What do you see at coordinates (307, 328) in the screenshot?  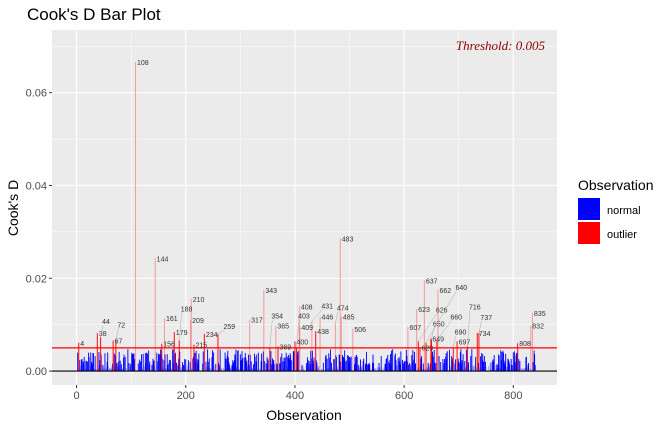 I see `outlier-label: 409` at bounding box center [307, 328].